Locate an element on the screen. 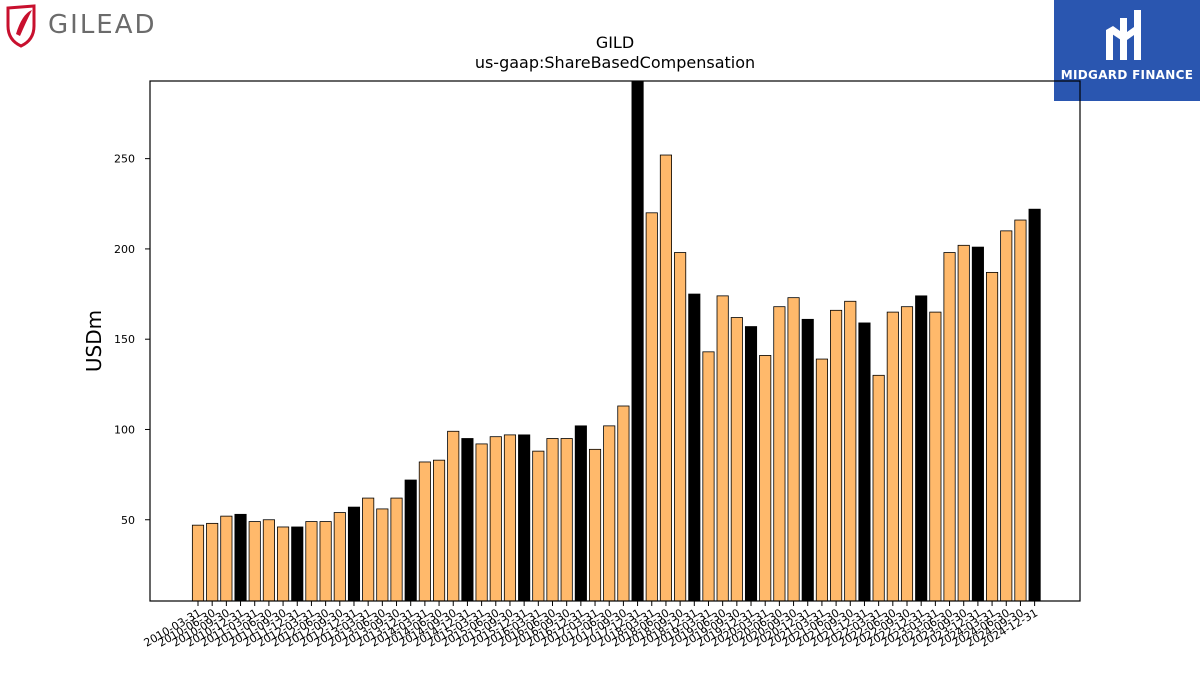 This screenshot has height=675, width=1200. y-tick-label: 100 is located at coordinates (124, 429).